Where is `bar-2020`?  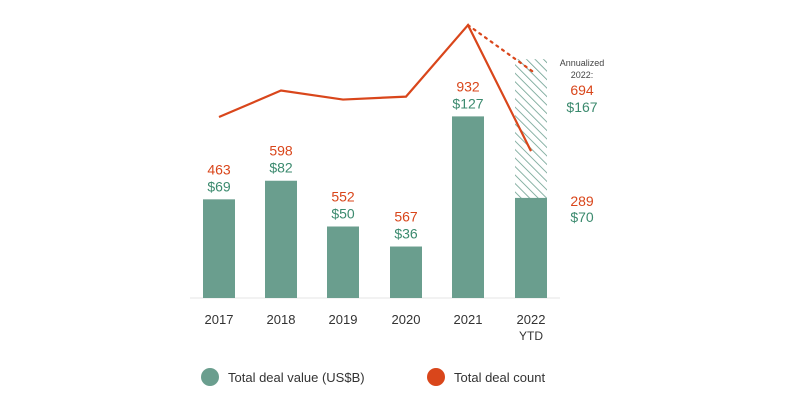 bar-2020 is located at coordinates (406, 272).